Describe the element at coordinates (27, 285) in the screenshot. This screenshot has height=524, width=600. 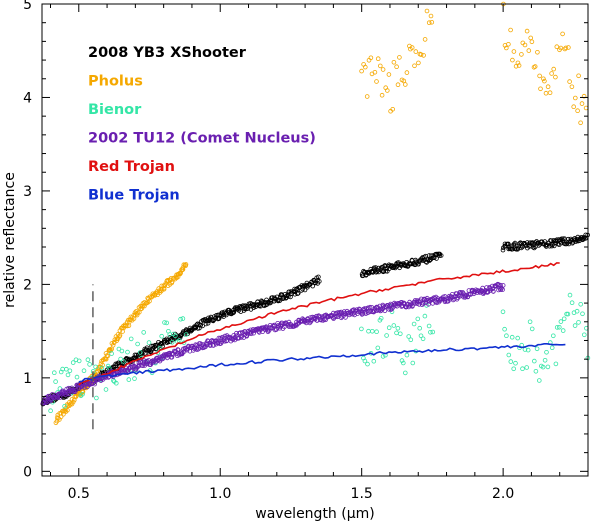
I see `y-tick-label: 2` at that location.